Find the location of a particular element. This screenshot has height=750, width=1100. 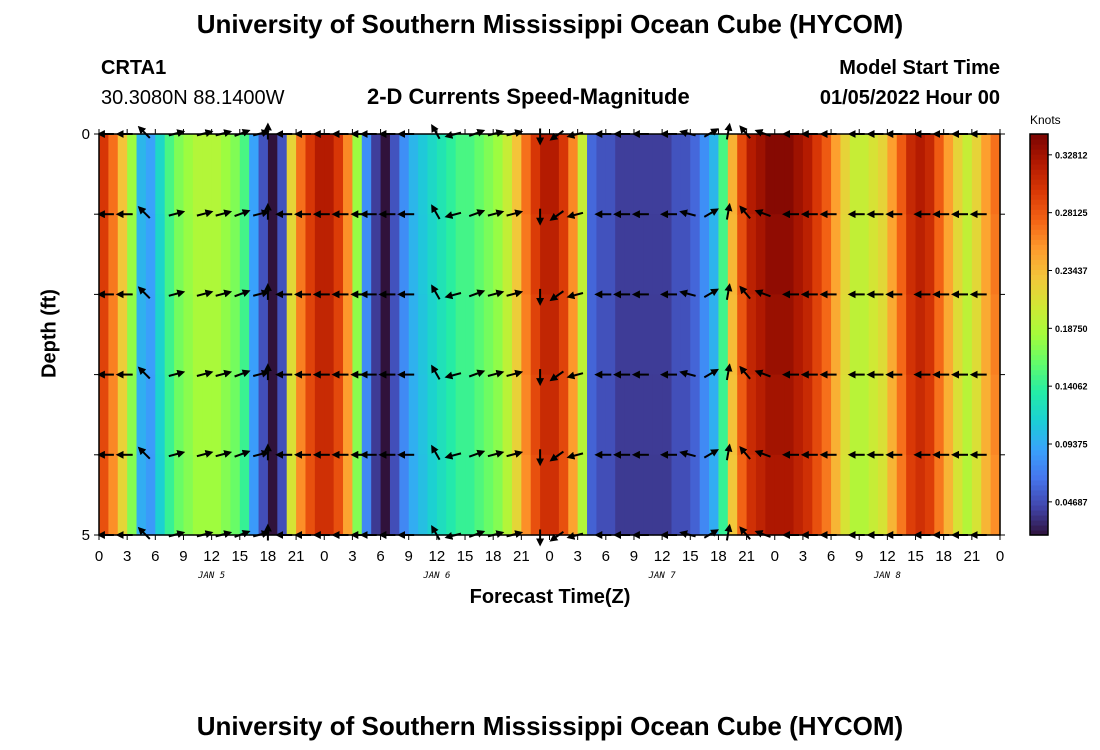

colorbar-tick-label: 0.18750 is located at coordinates (1071, 329).